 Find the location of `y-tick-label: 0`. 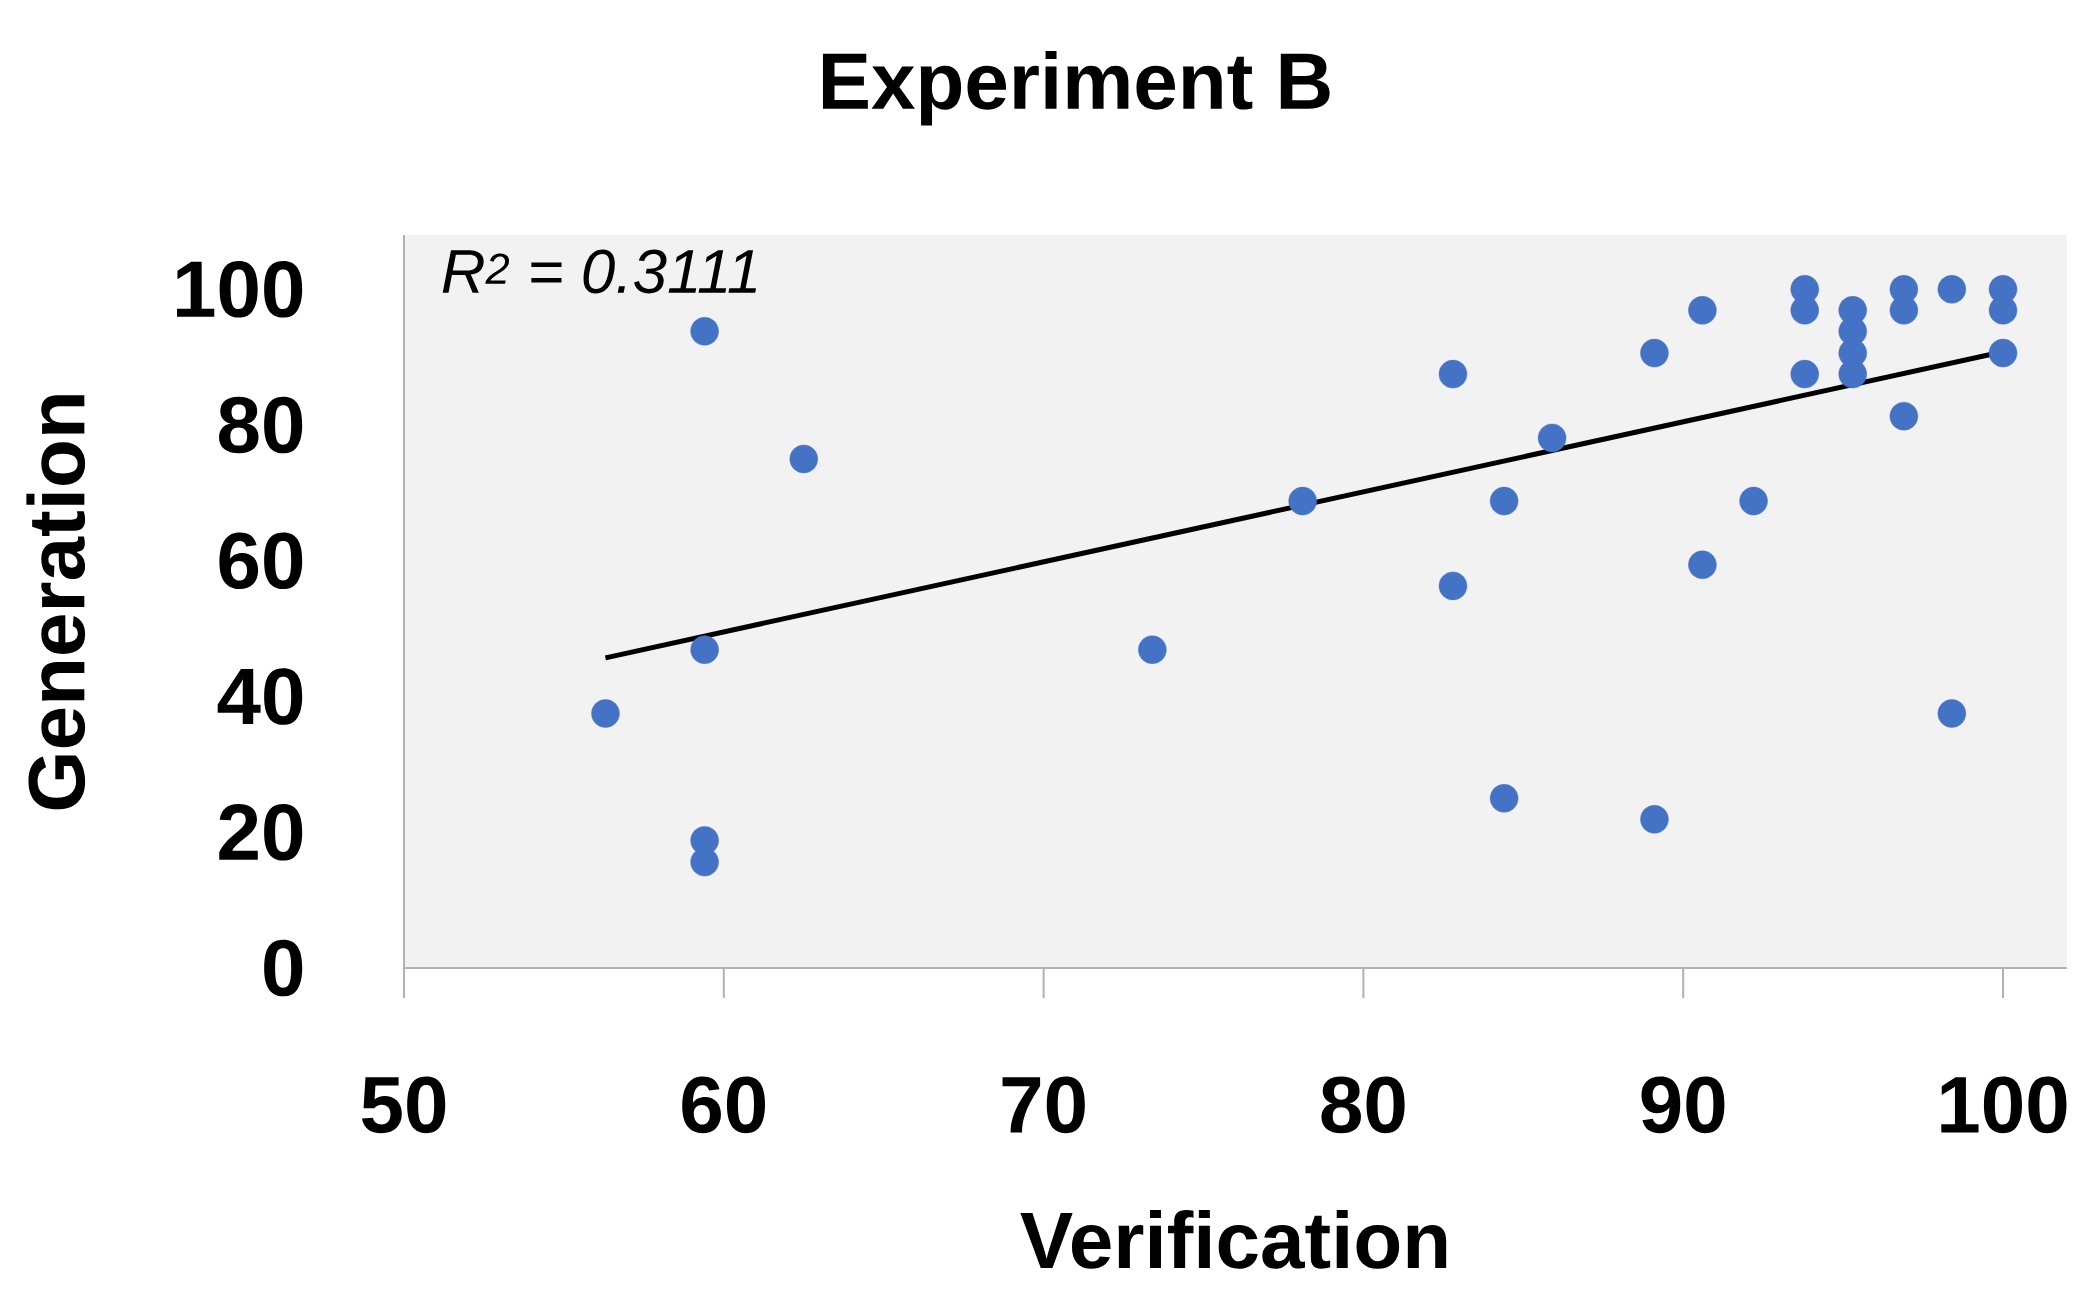

y-tick-label: 0 is located at coordinates (283, 968).